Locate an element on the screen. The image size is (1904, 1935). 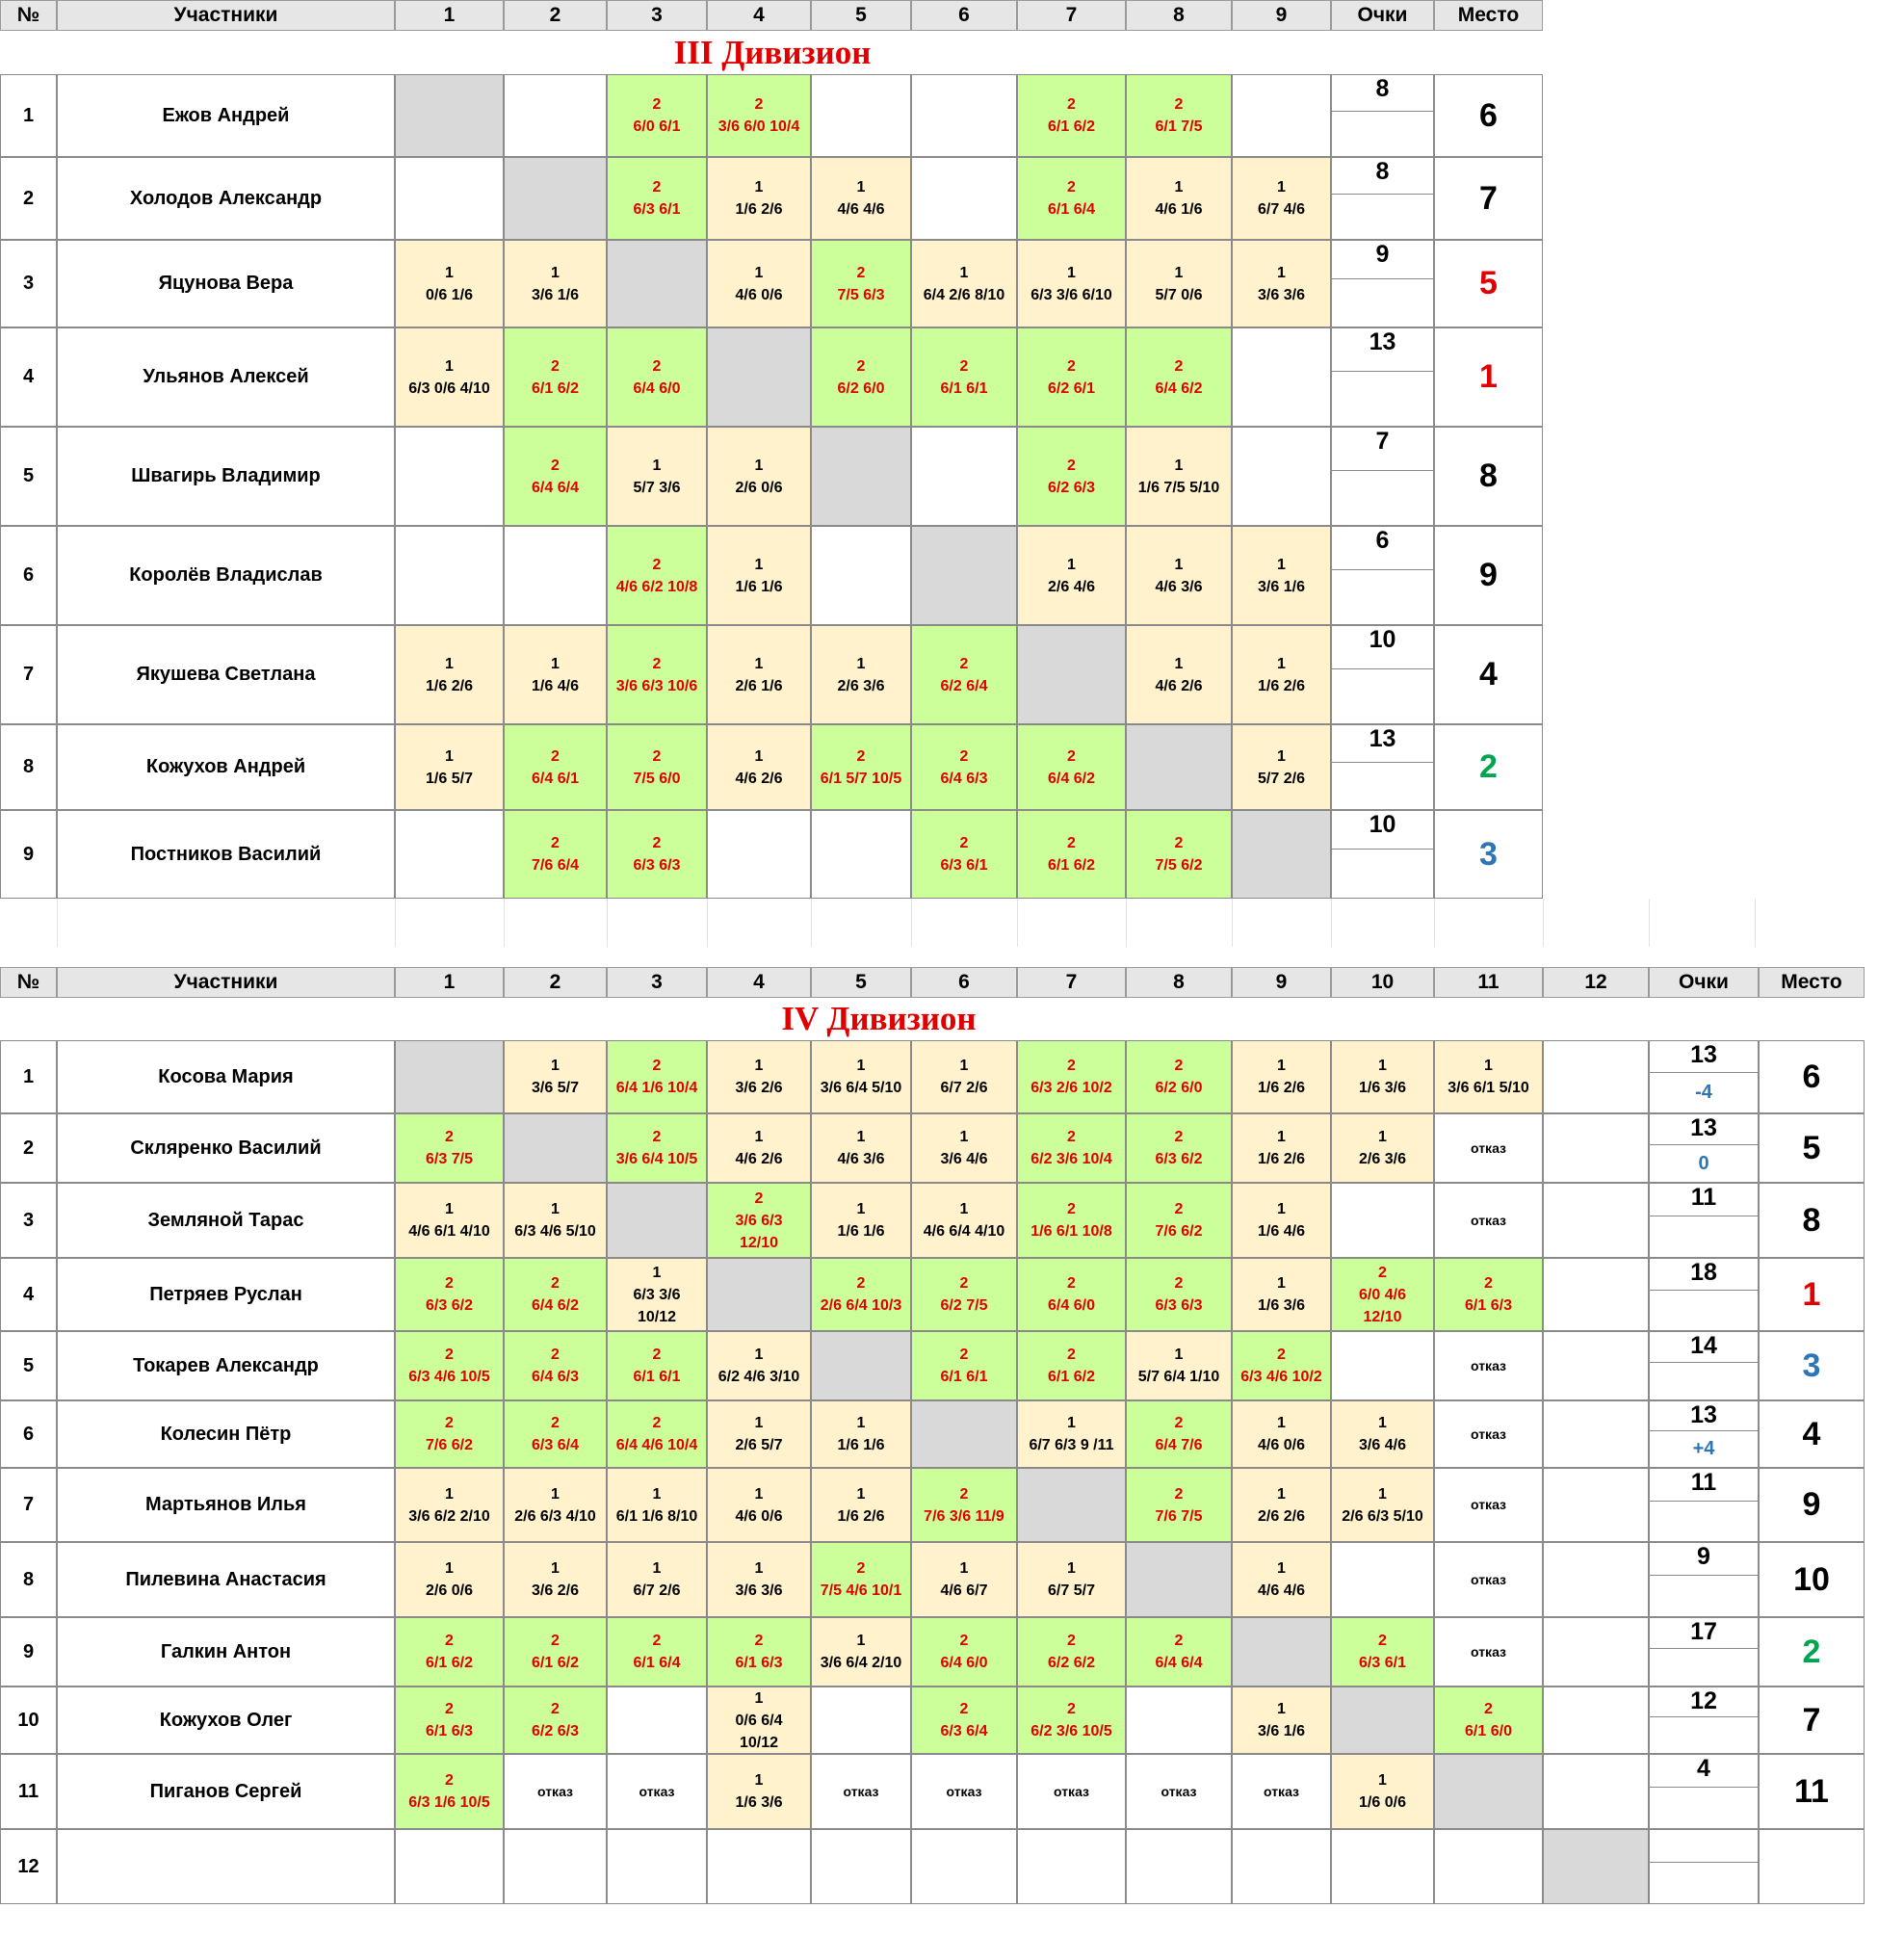
lost-match-cell: 1 2/6 3/6 is located at coordinates (1382, 1148).